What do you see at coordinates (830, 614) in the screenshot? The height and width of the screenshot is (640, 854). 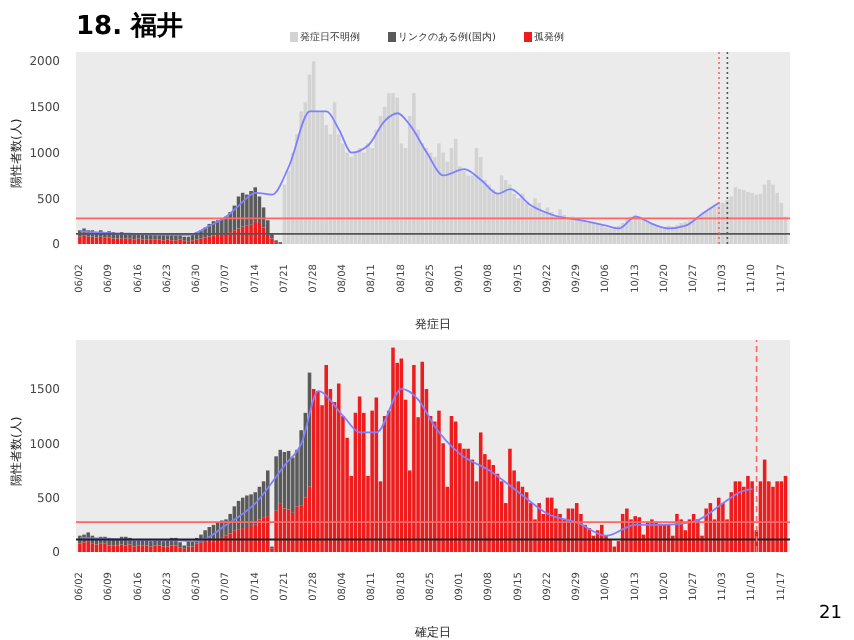 I see `text: 21` at bounding box center [830, 614].